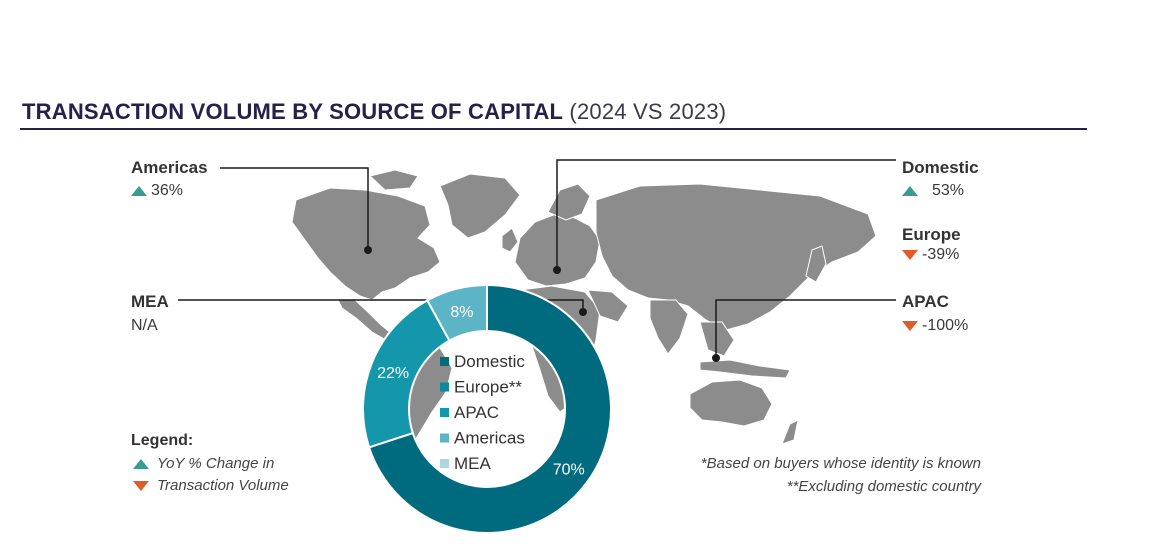  I want to click on map-central-america, so click(365, 320).